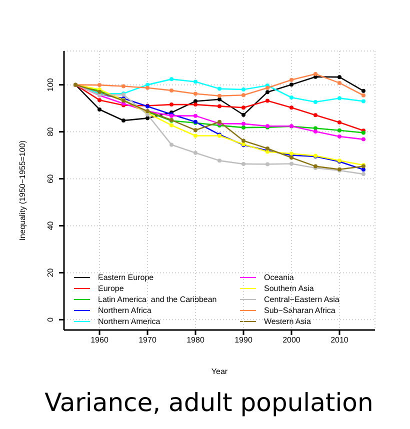  I want to click on x-axis-title: Year, so click(219, 371).